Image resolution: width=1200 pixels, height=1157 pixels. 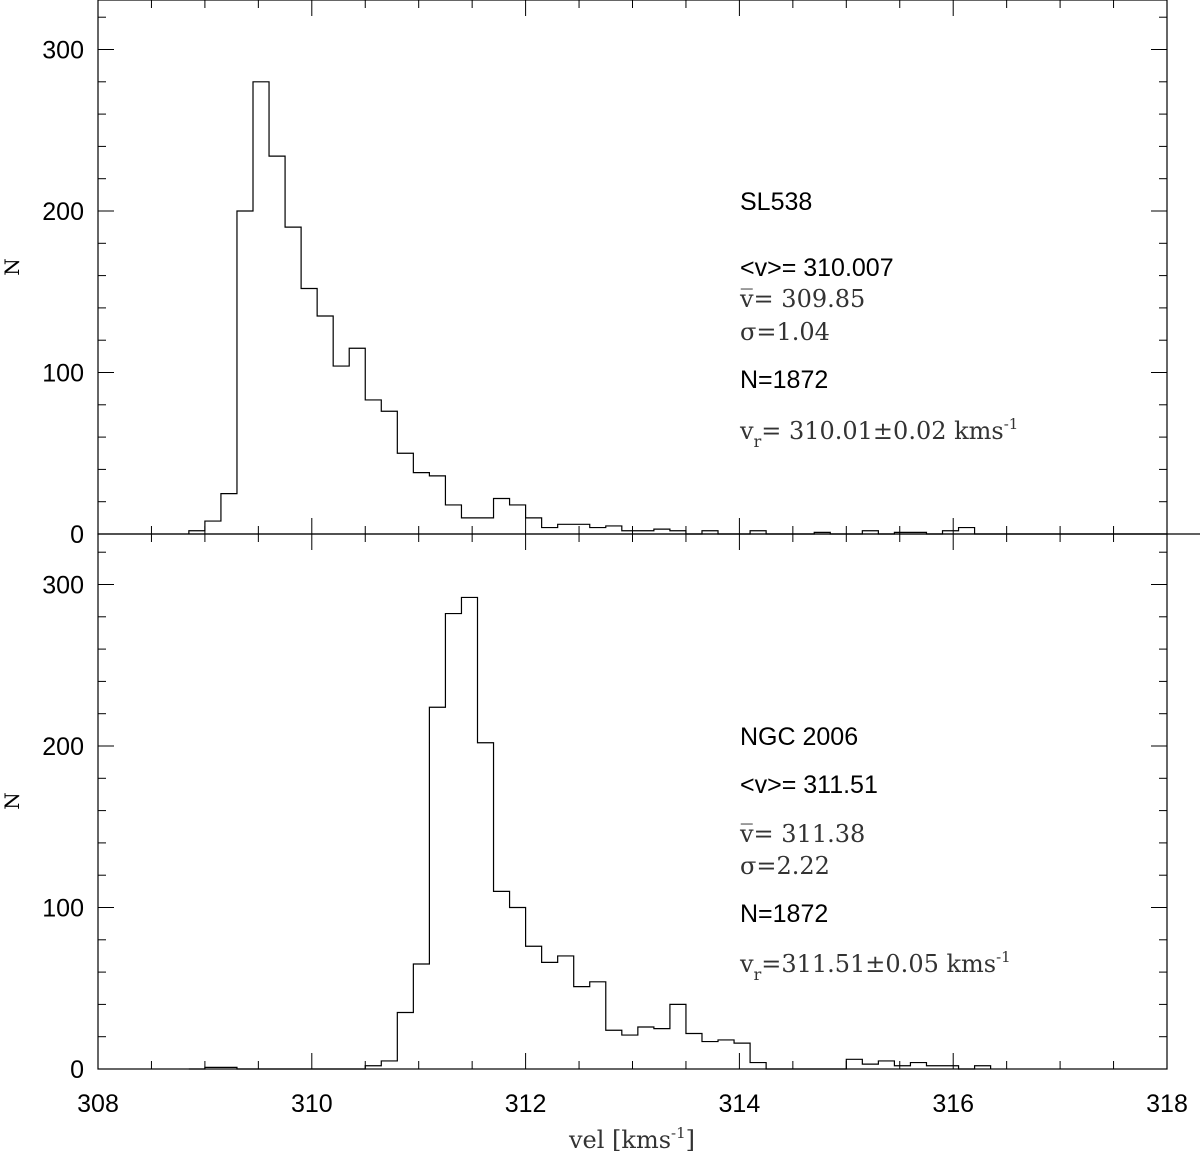 I want to click on mean-velocity: <v>= 311.51, so click(x=809, y=785).